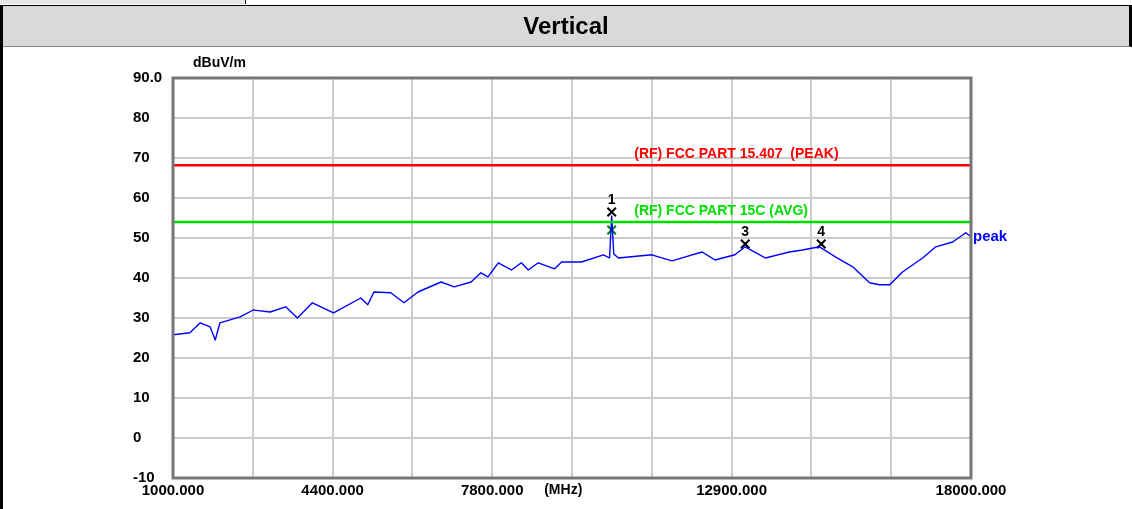 The width and height of the screenshot is (1132, 509). What do you see at coordinates (141, 397) in the screenshot?
I see `y-tick-label: 10` at bounding box center [141, 397].